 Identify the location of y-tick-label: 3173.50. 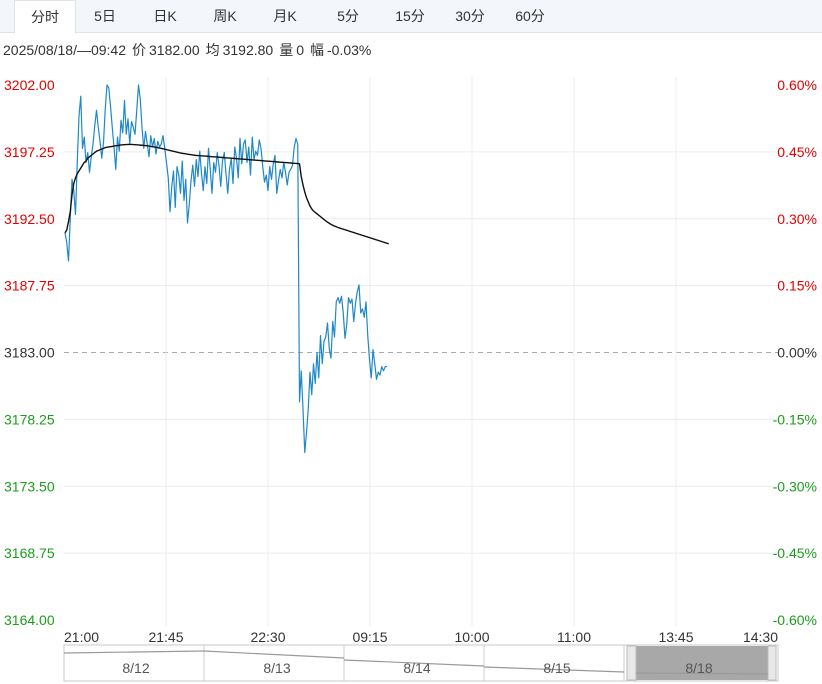
(29, 486).